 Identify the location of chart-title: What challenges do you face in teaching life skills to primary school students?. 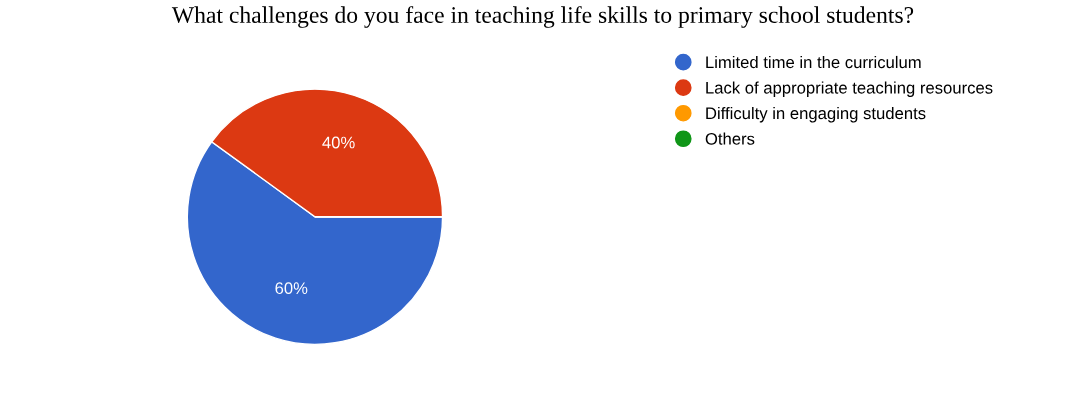
(542, 17).